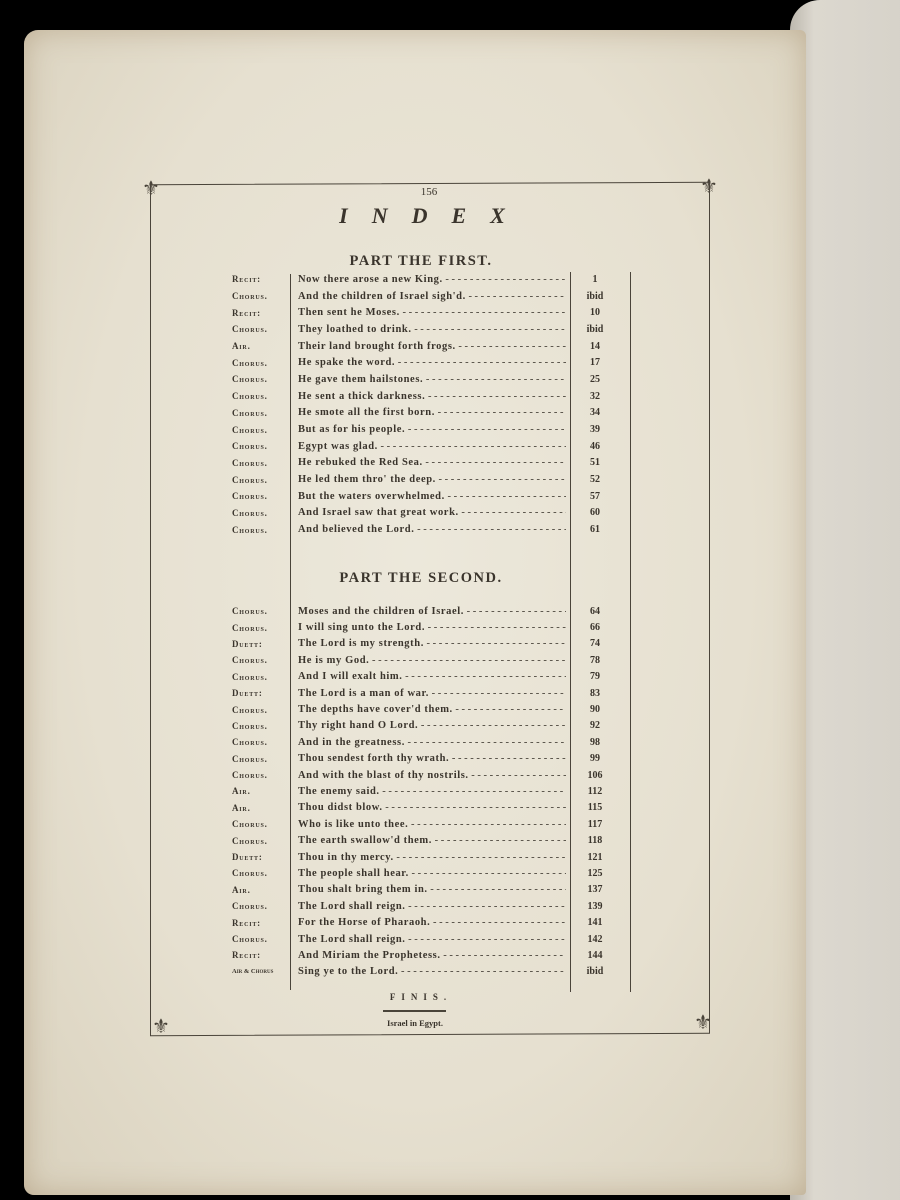  I want to click on entry-page: 34, so click(595, 413).